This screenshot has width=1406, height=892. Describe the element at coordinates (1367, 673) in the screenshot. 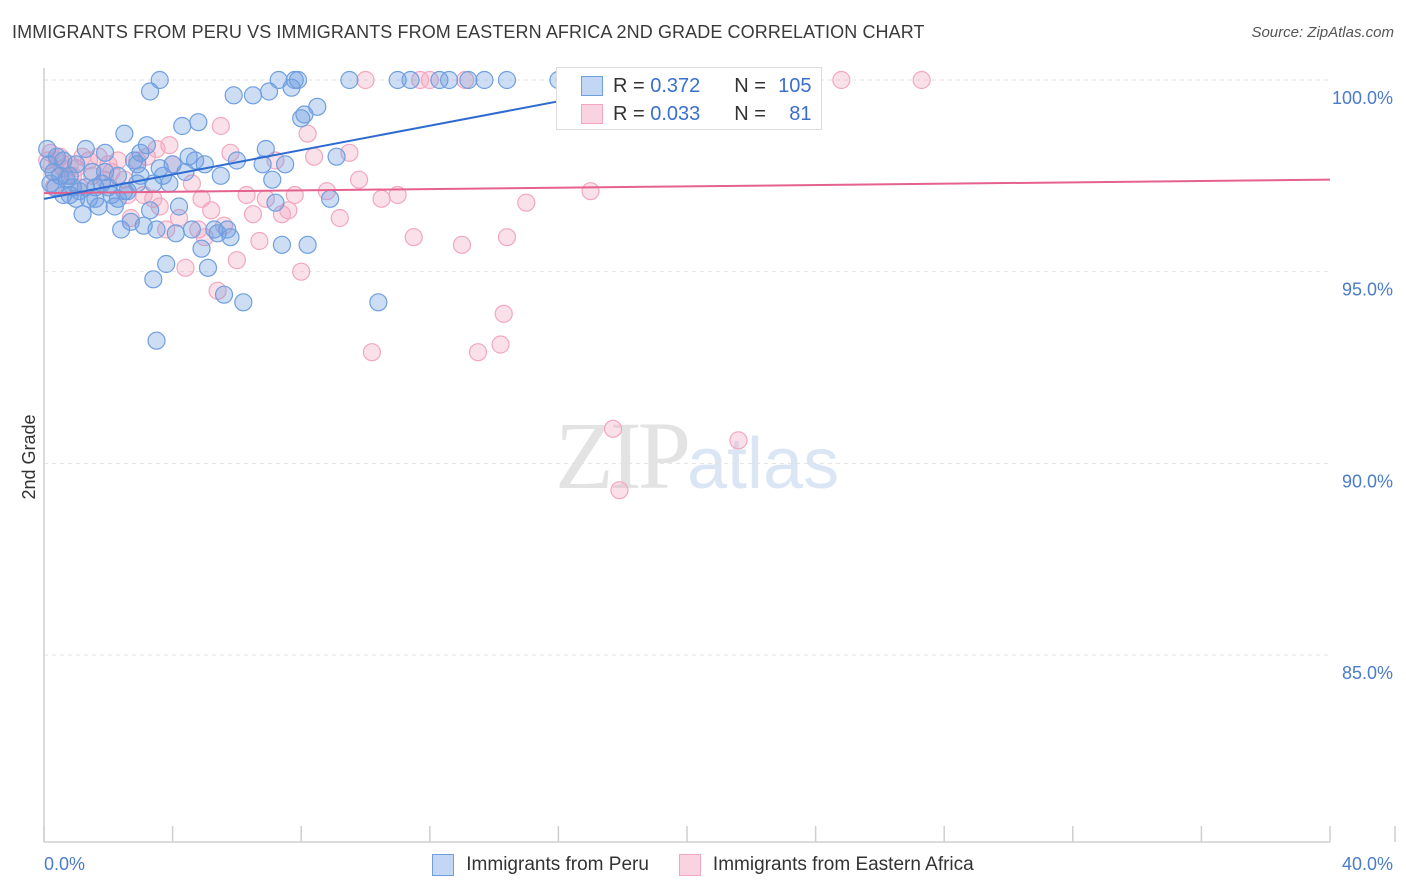

I see `y-tick-label: 85.0%` at that location.